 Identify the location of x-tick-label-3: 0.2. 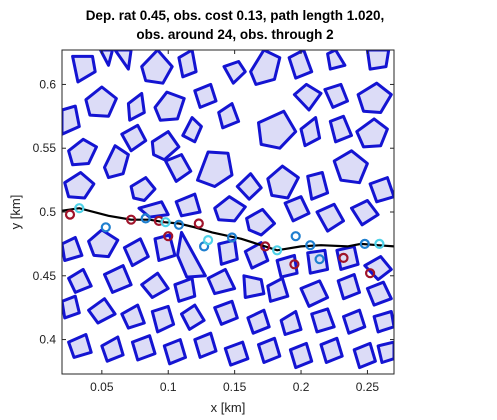
(301, 387).